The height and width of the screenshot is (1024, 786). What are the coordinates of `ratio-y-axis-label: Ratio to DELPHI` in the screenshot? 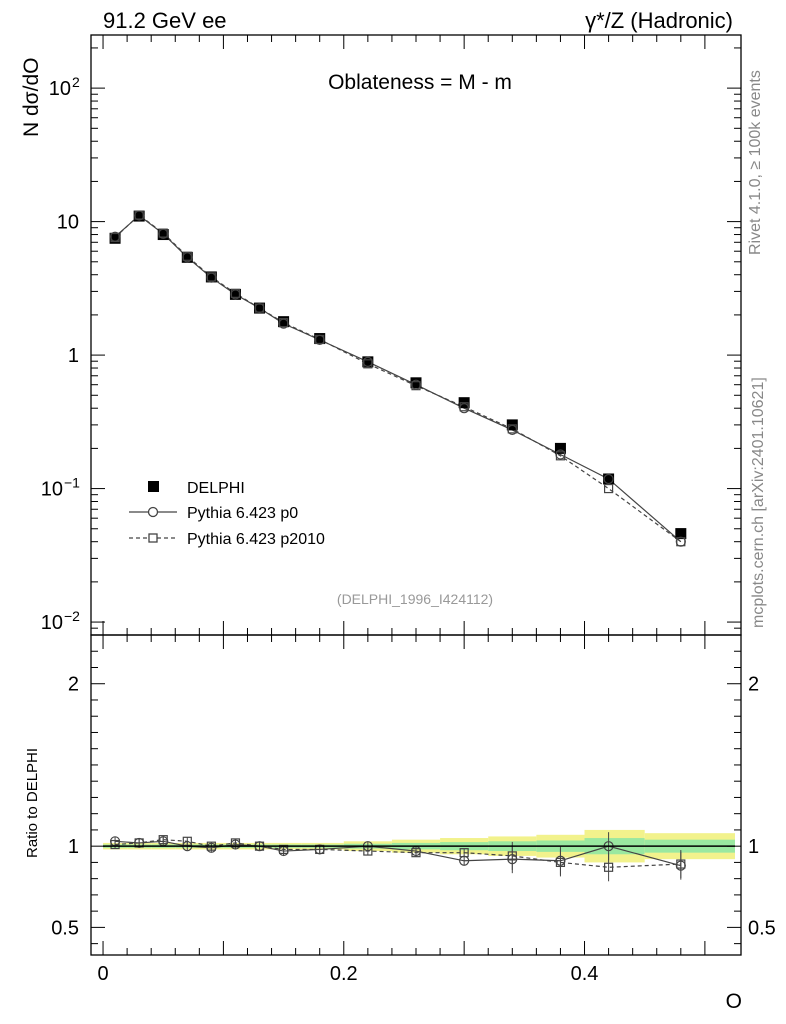 It's located at (32, 803).